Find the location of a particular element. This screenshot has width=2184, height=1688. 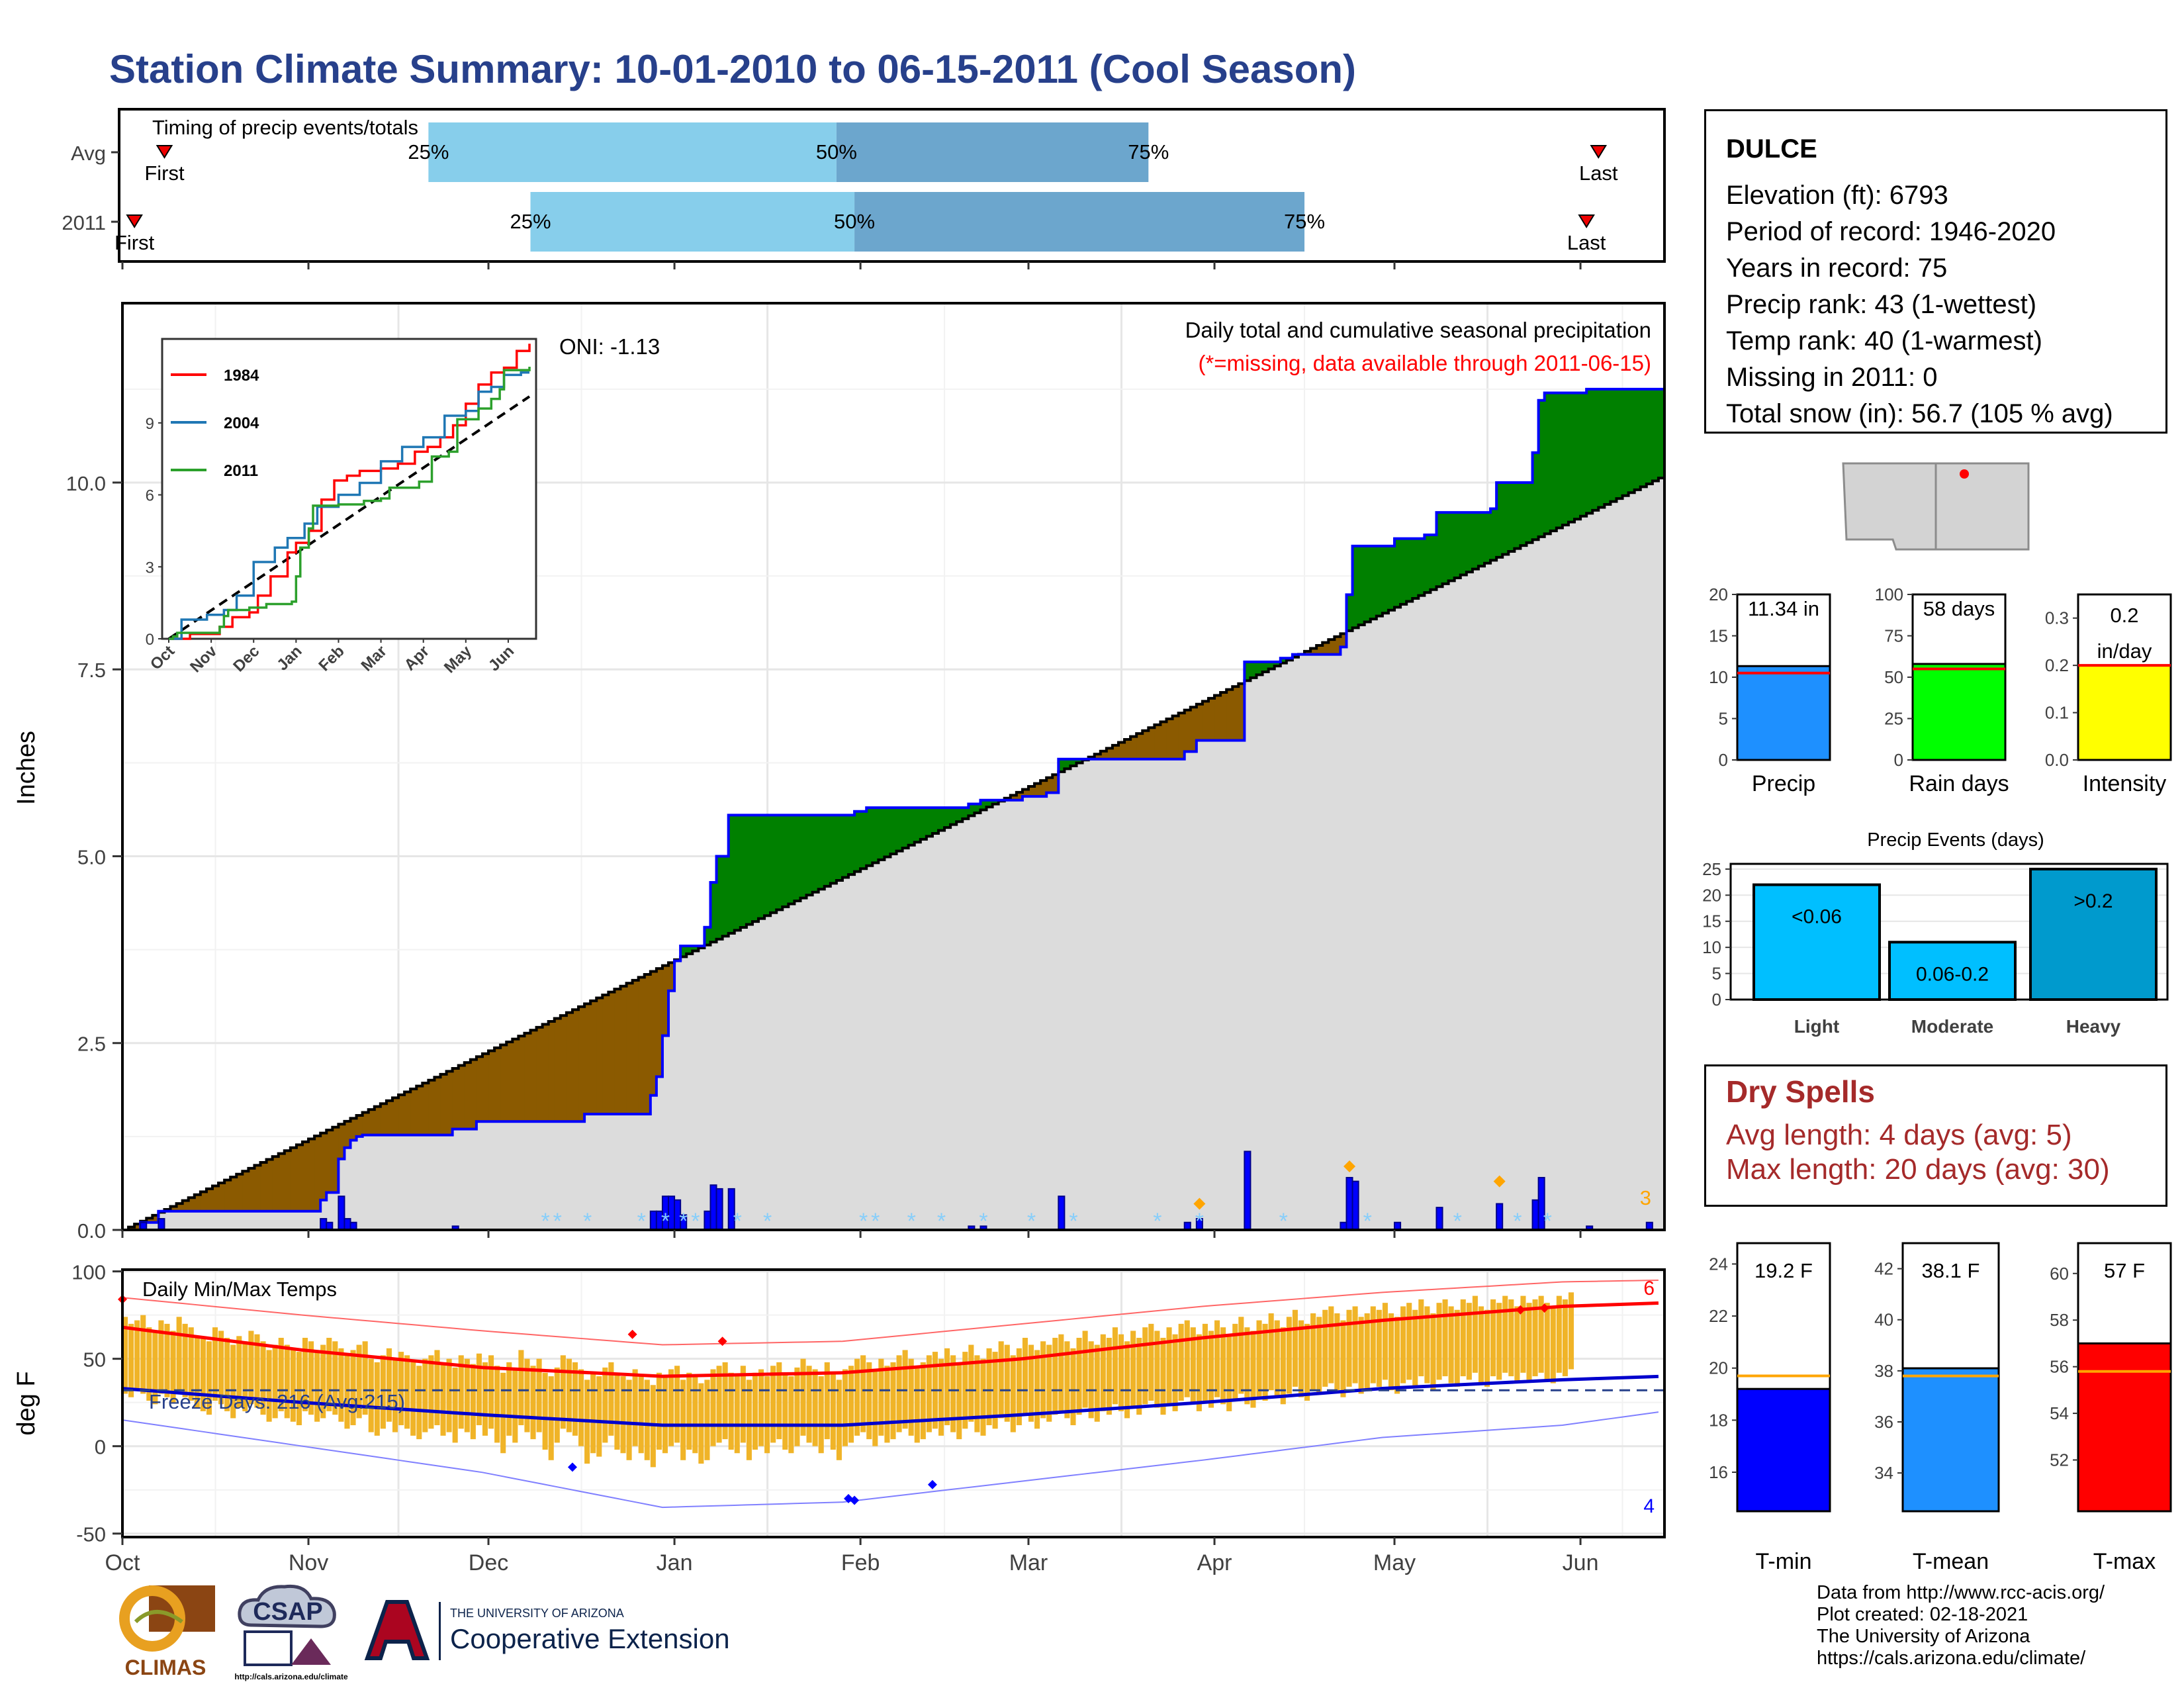

station-precip-rank: Precip rank: 43 (1-wettest) is located at coordinates (1881, 304).